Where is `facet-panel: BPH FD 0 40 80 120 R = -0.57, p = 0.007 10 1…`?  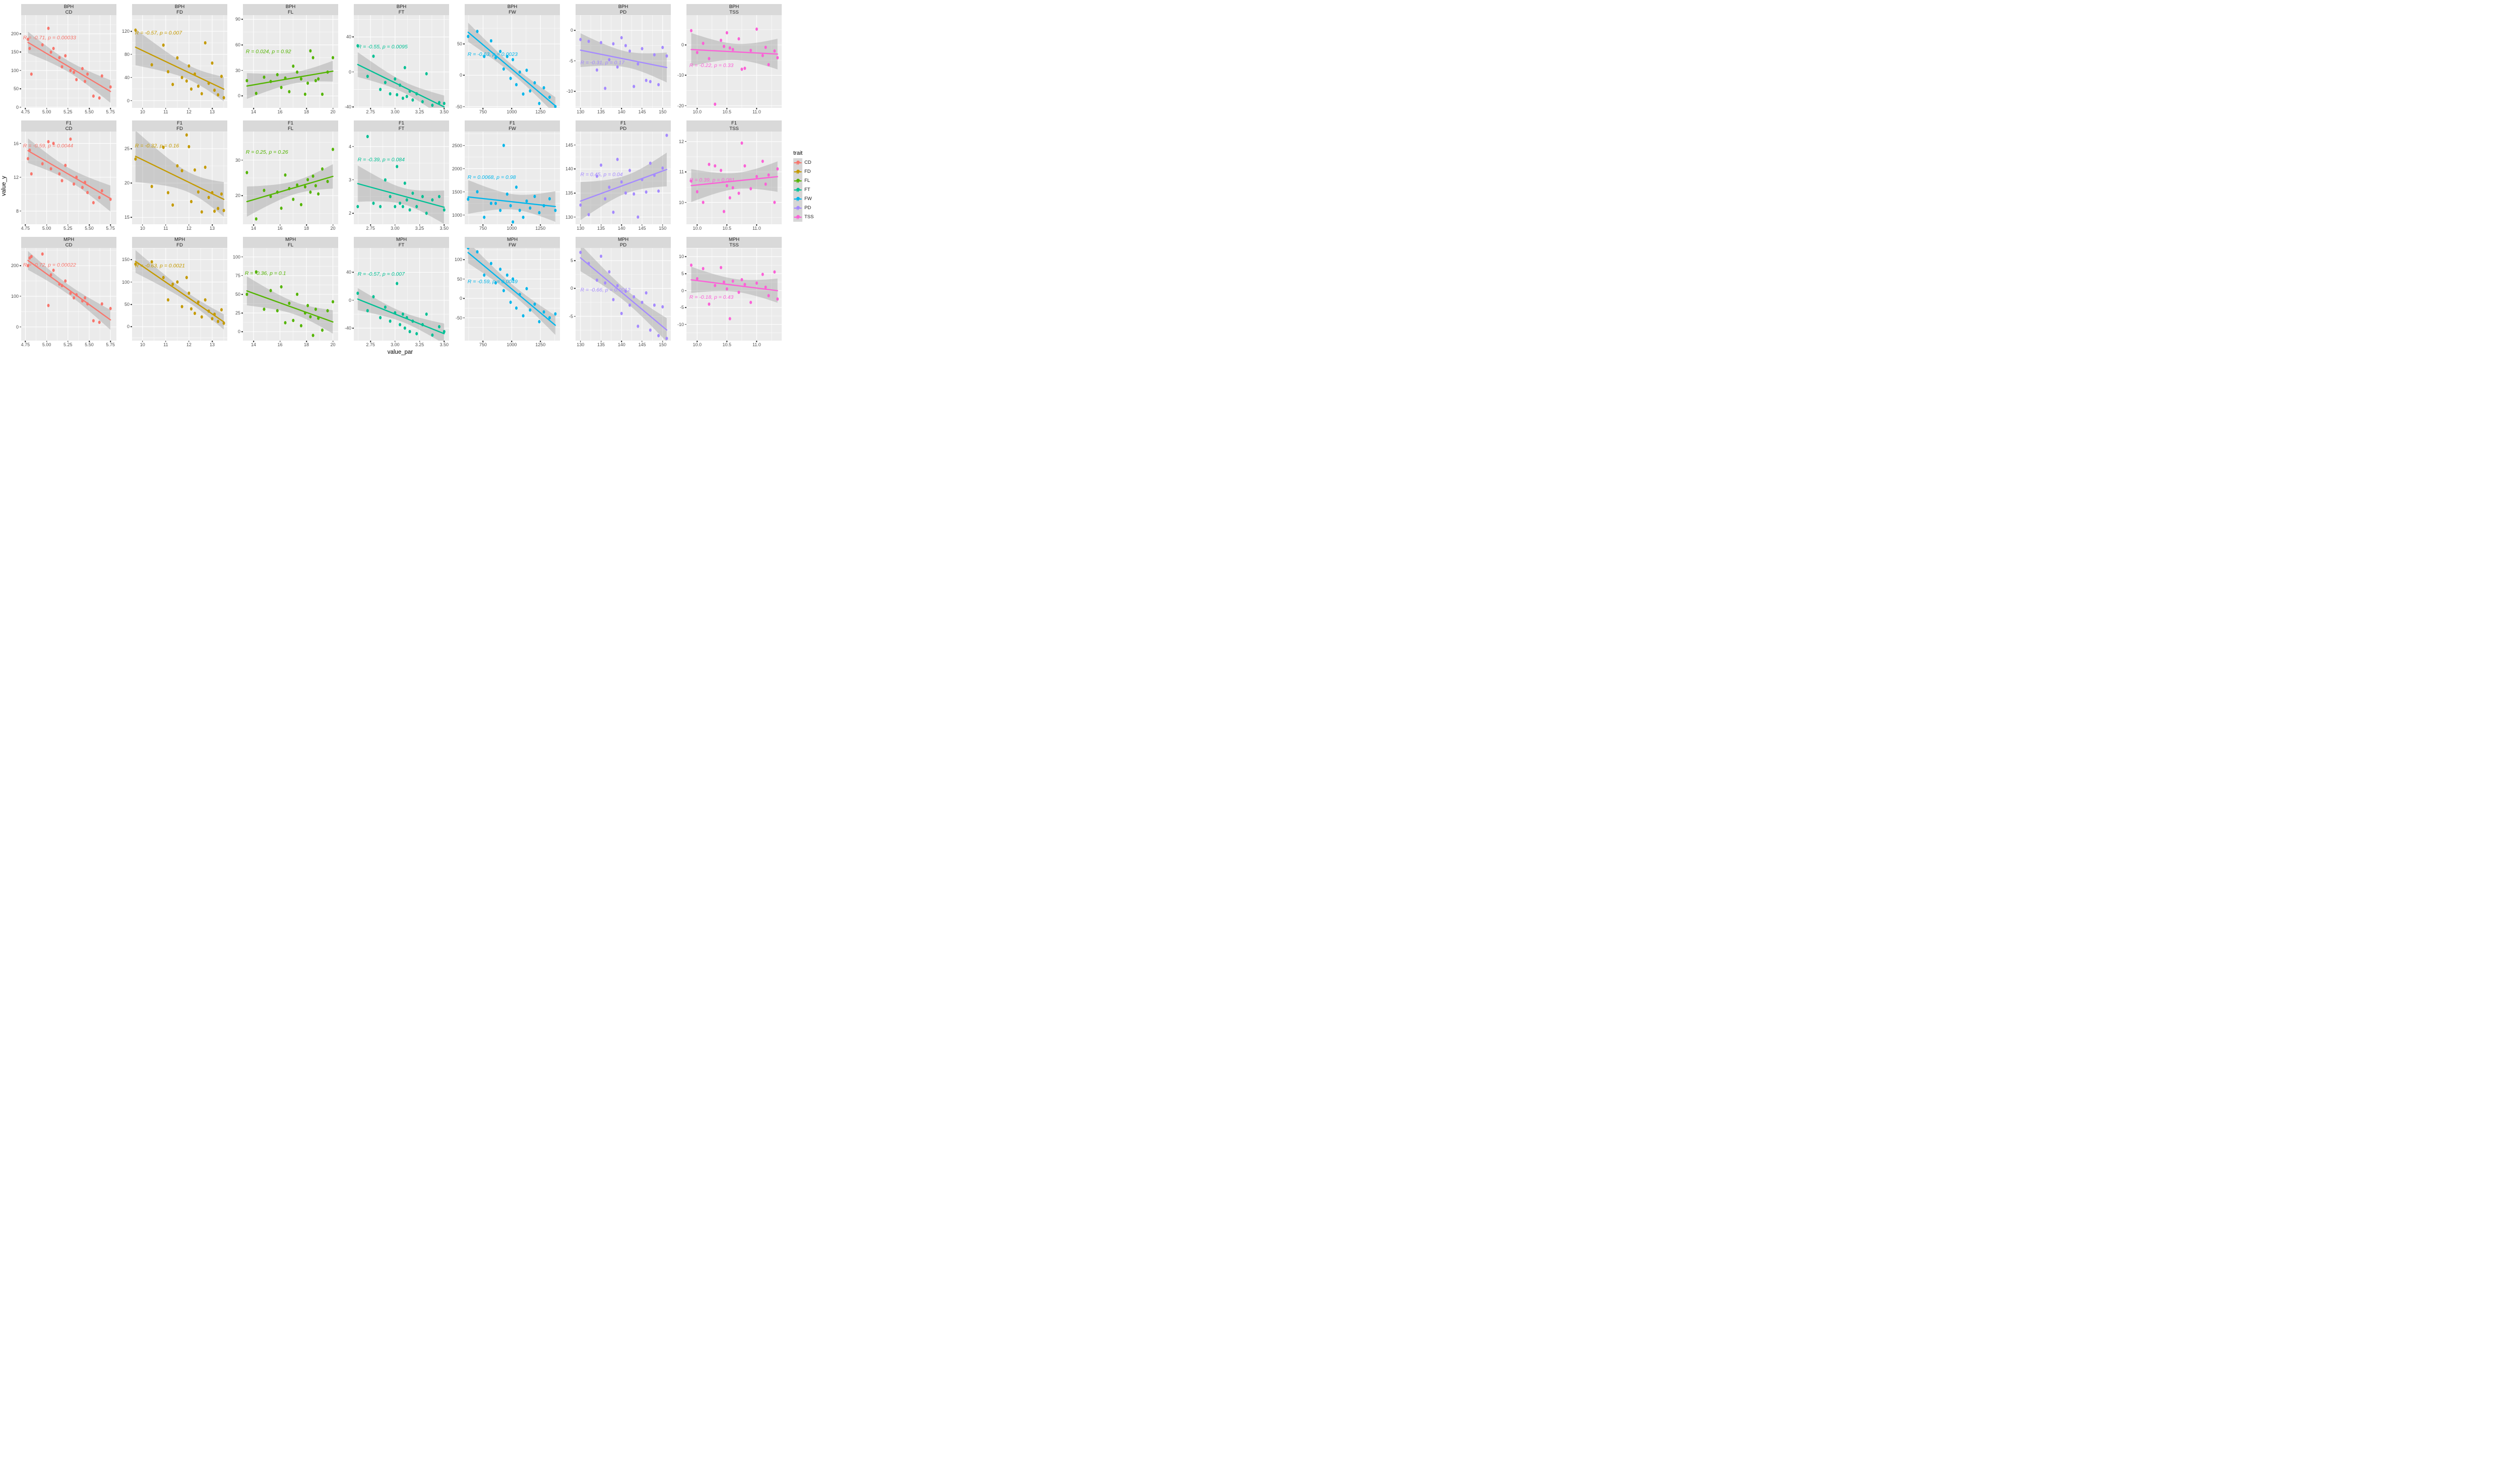
facet-panel: BPH FD 0 40 80 120 R = -0.57, p = 0.007 10 1… is located at coordinates (174, 59).